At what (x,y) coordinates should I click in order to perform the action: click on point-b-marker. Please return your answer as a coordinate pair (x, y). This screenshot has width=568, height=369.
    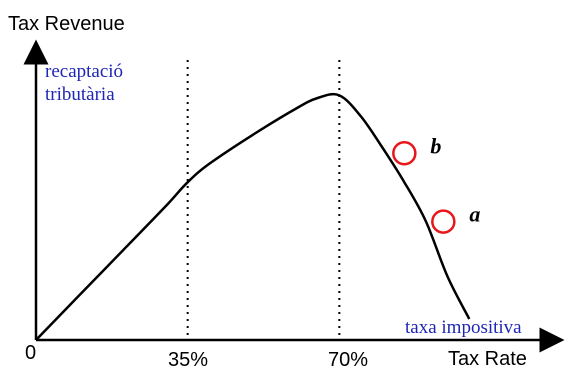
    Looking at the image, I should click on (404, 153).